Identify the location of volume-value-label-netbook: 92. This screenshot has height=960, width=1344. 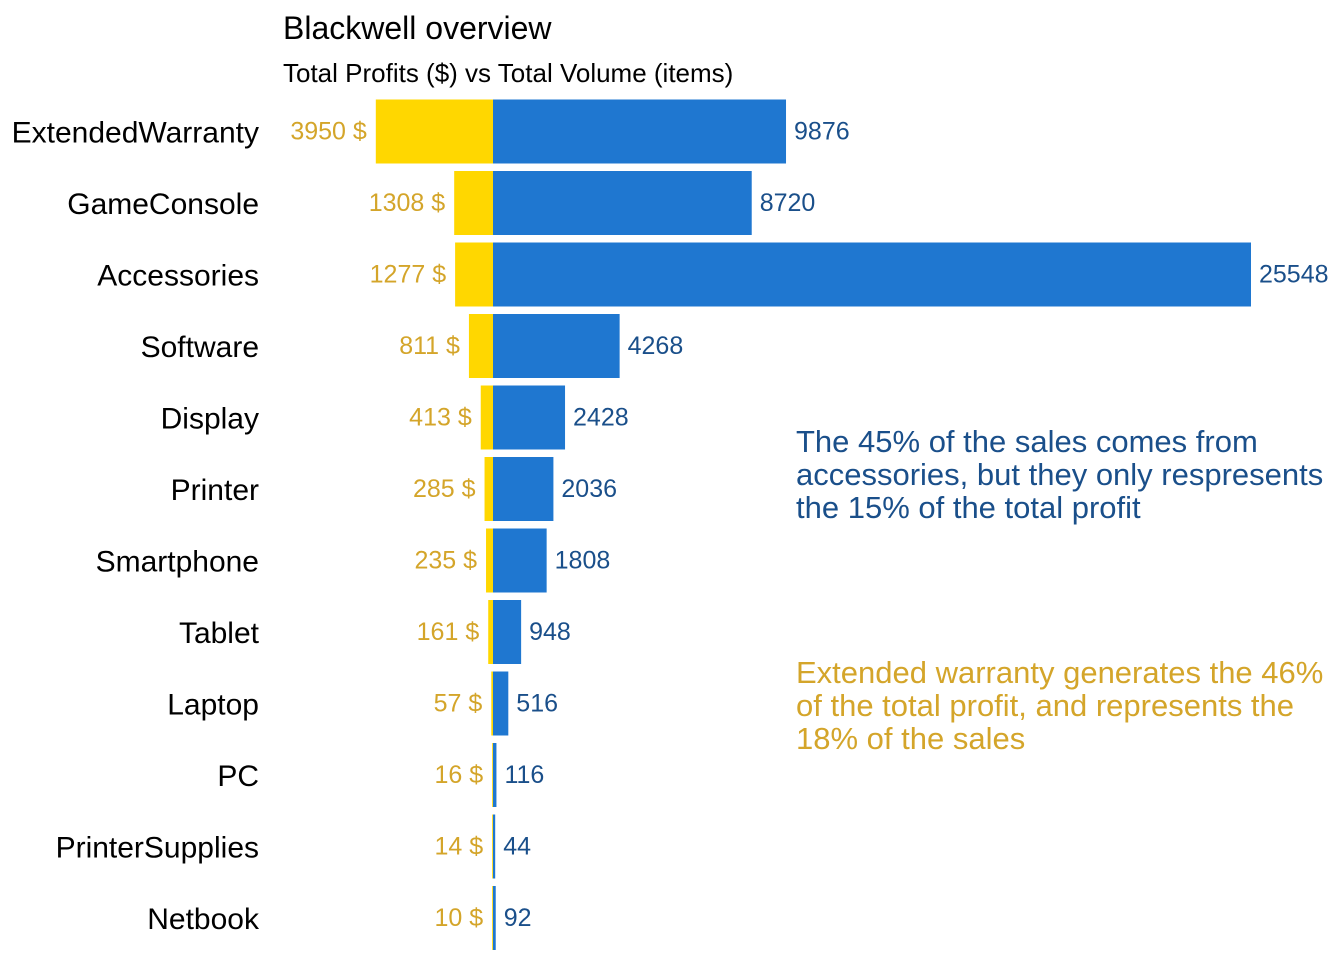
(518, 918).